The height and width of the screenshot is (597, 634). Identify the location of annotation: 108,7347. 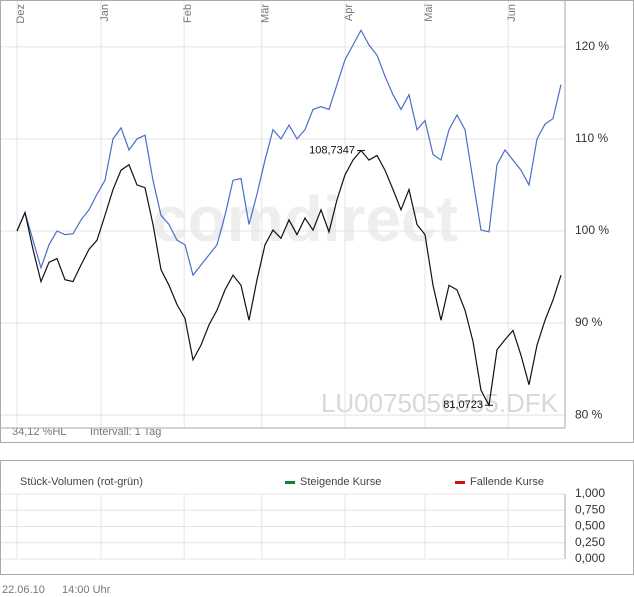
(332, 150).